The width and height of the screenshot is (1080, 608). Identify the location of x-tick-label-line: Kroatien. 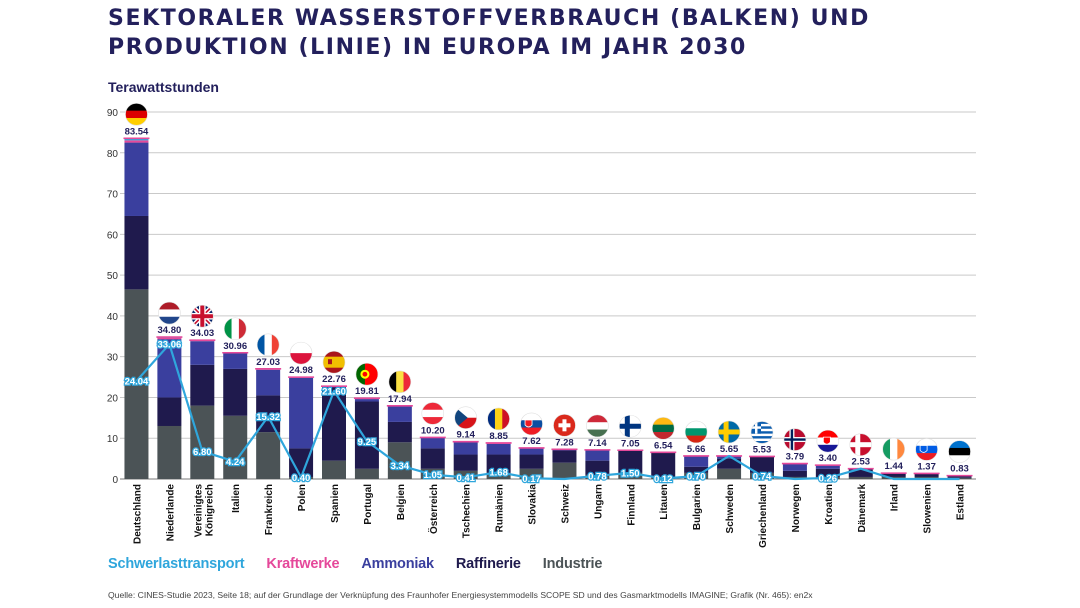
(829, 504).